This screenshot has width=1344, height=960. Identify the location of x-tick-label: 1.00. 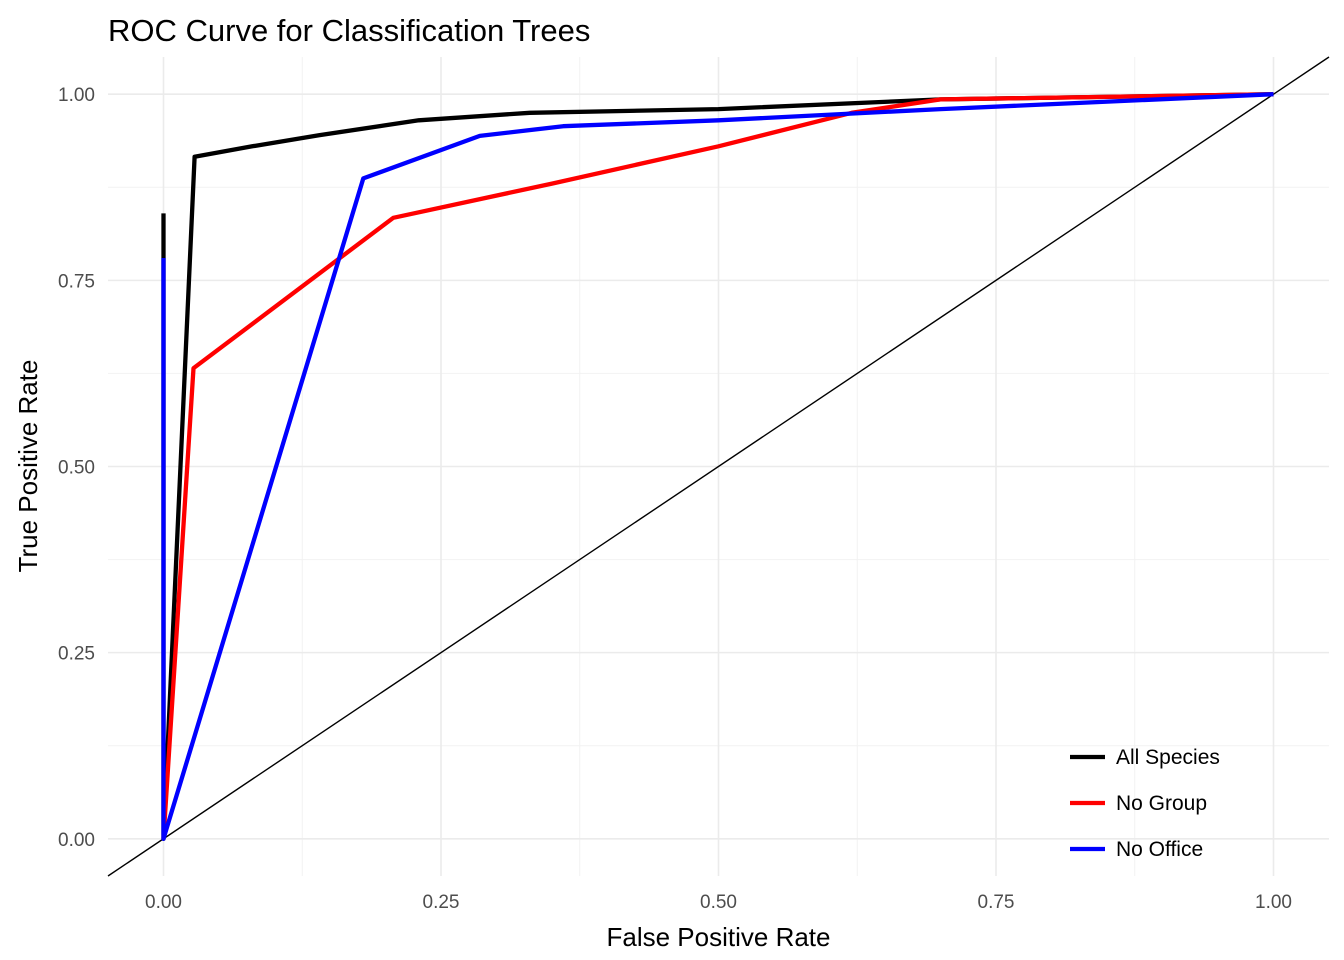
(1273, 902).